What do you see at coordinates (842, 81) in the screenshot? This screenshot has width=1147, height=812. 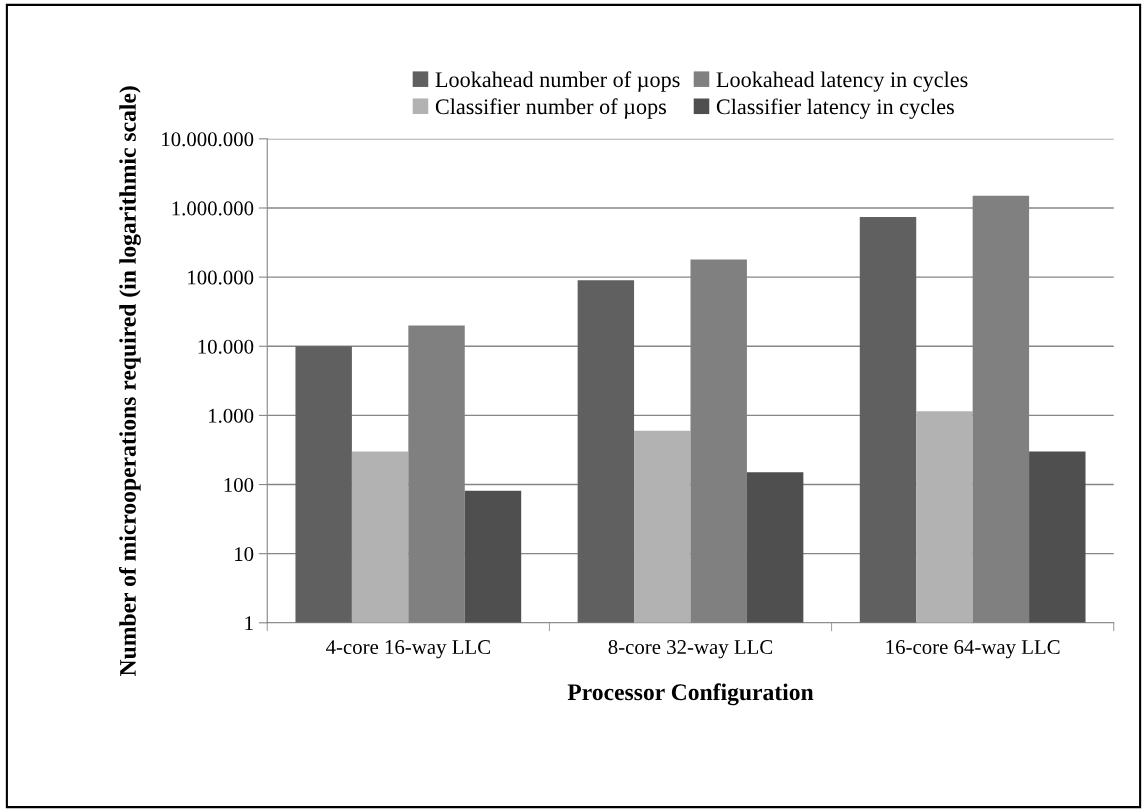 I see `legend-label: Lookahead latency in cycles` at bounding box center [842, 81].